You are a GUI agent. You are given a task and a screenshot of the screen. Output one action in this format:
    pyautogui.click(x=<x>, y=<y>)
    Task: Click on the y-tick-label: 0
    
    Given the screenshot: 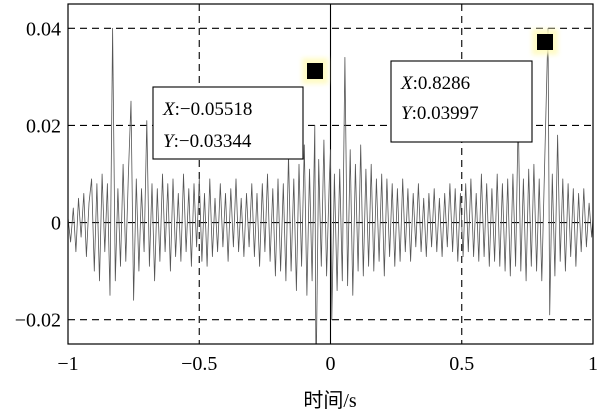 What is the action you would take?
    pyautogui.click(x=56, y=224)
    